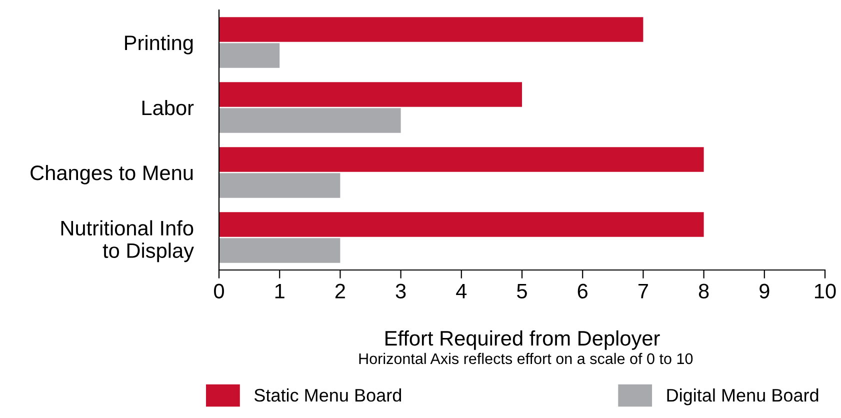  What do you see at coordinates (583, 291) in the screenshot?
I see `x-tick-label: 6` at bounding box center [583, 291].